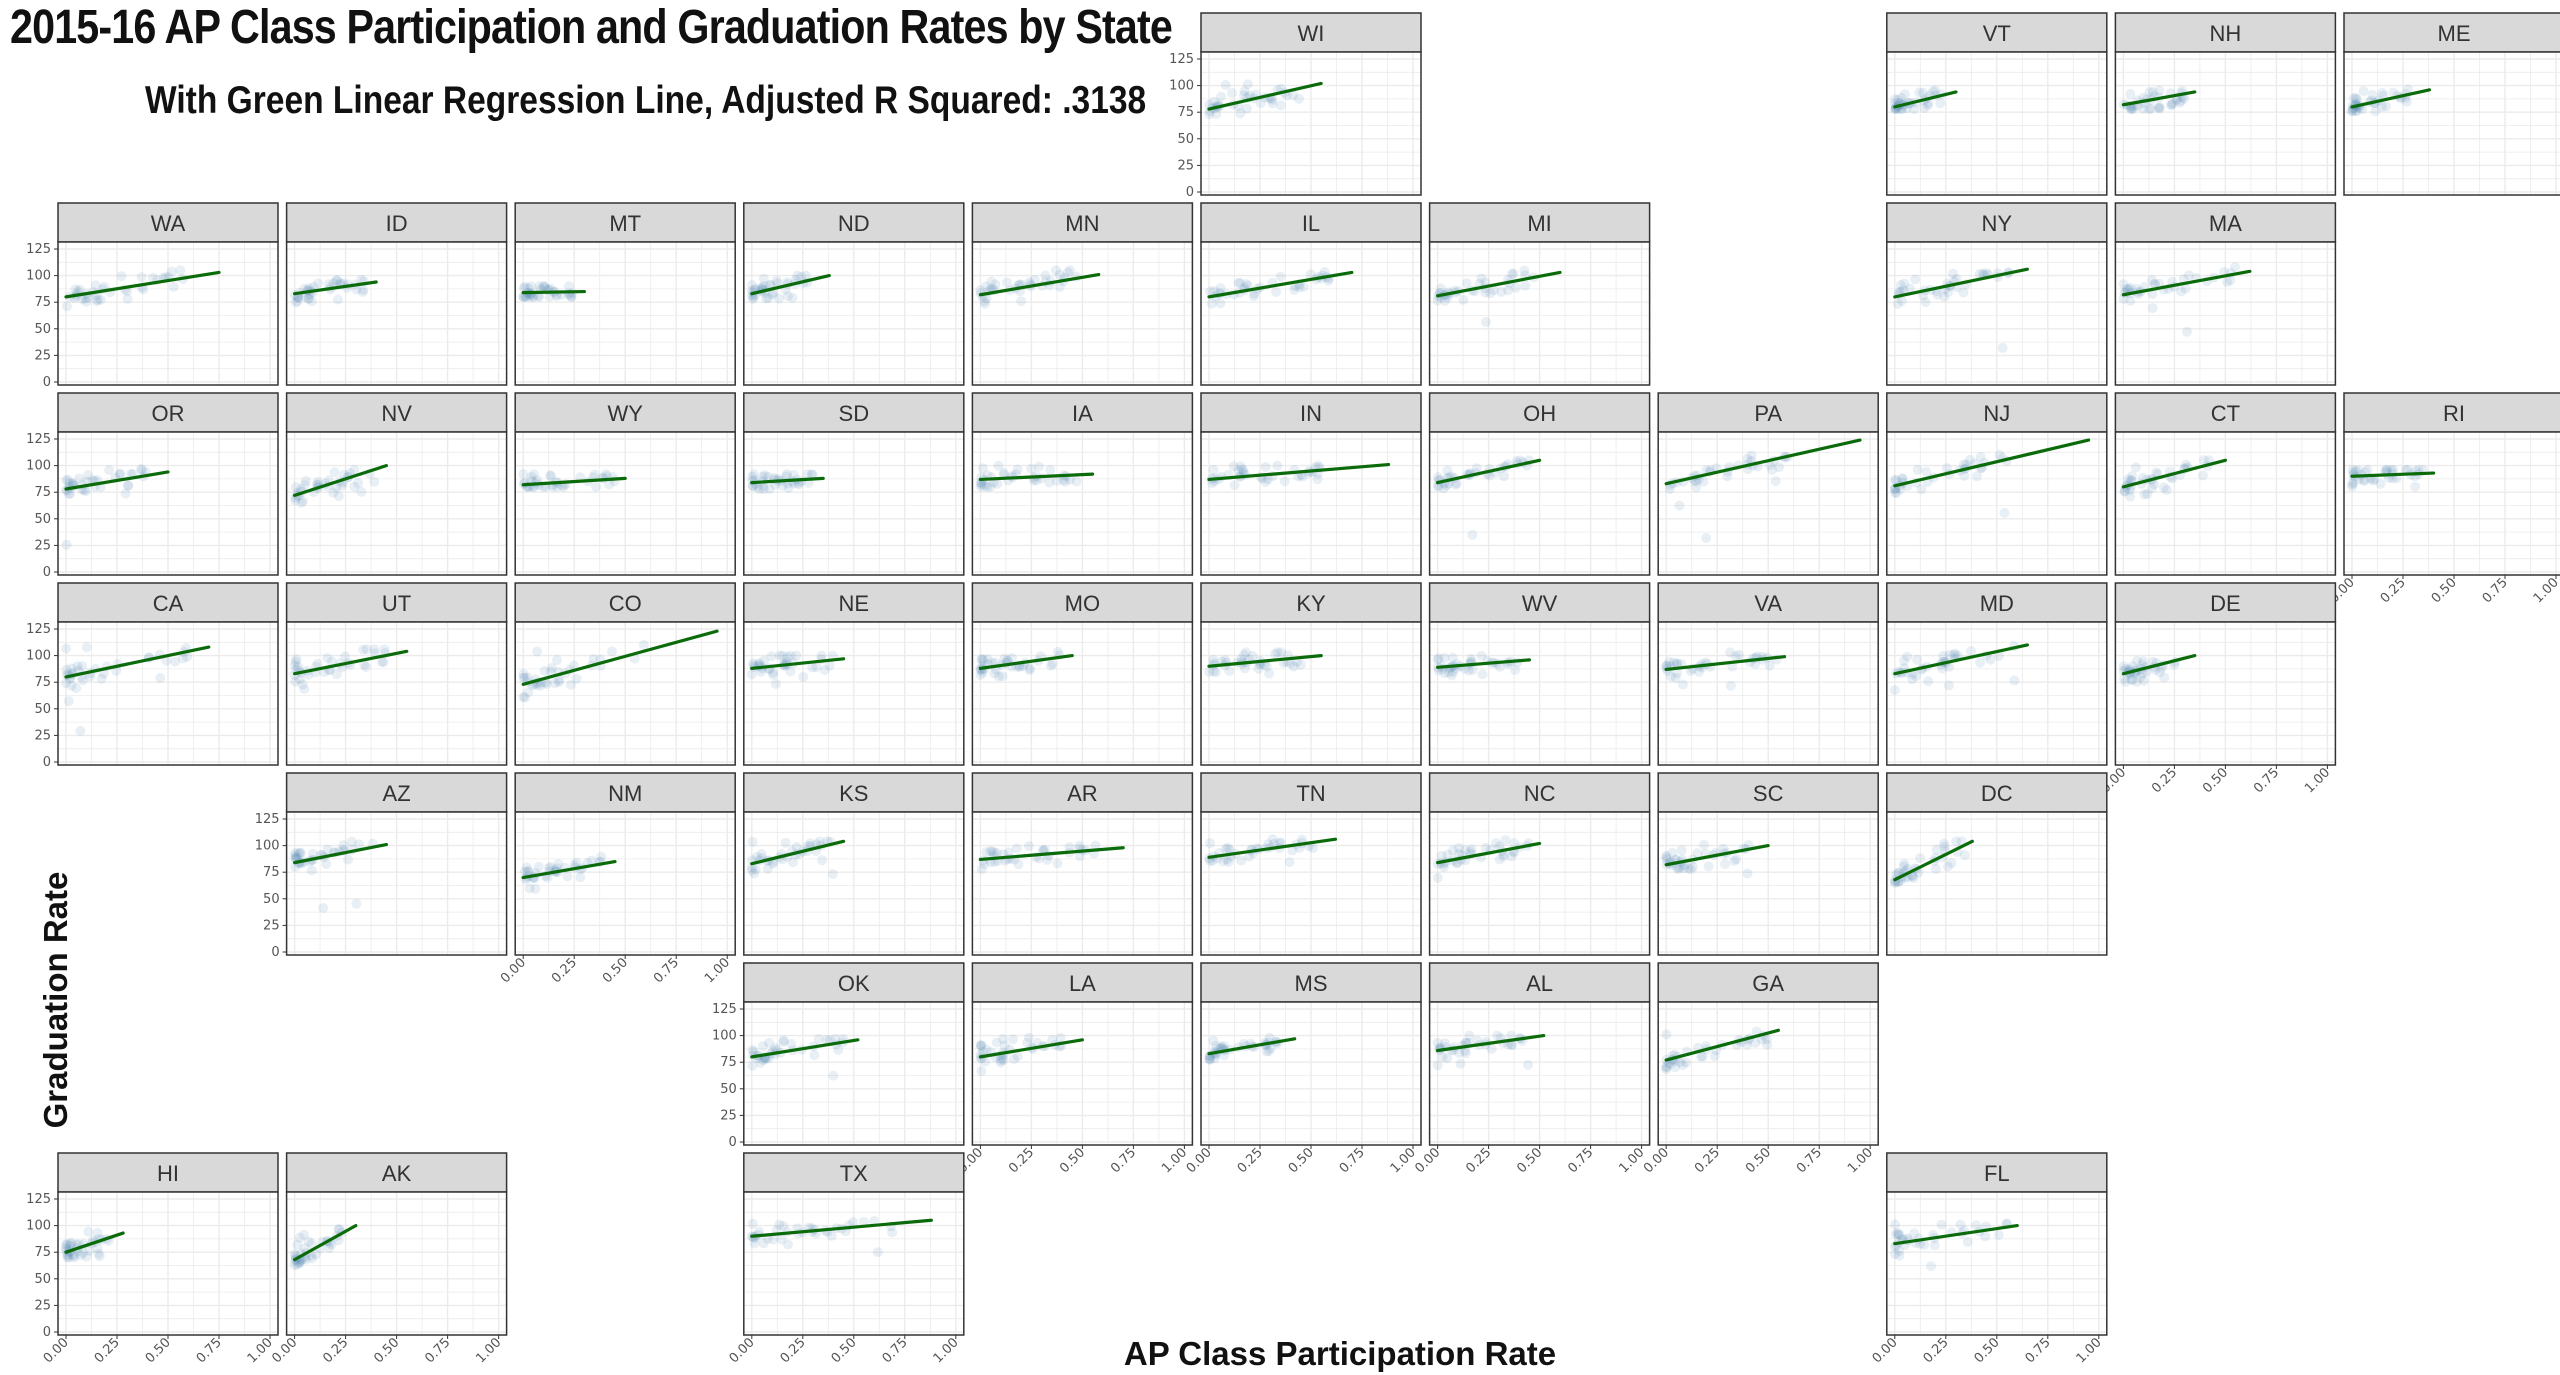 The width and height of the screenshot is (2560, 1375). What do you see at coordinates (42, 302) in the screenshot?
I see `y-tick-label: 75` at bounding box center [42, 302].